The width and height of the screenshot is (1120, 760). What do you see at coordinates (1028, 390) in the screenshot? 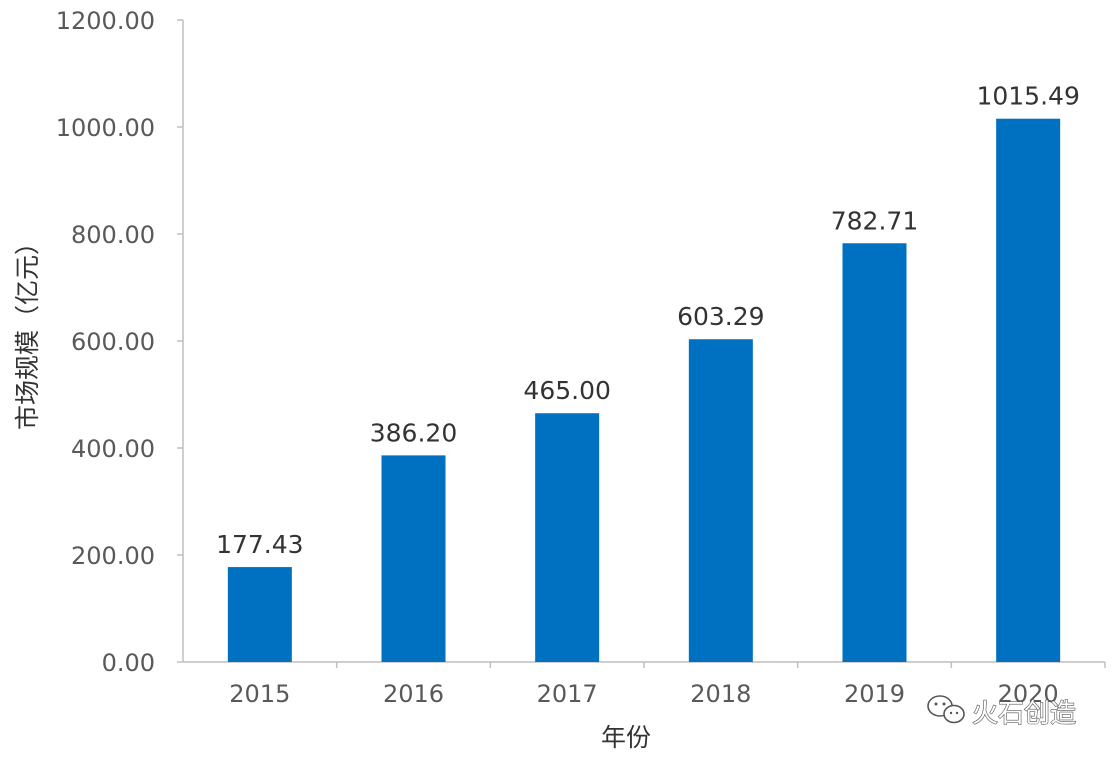
I see `bar-2020` at bounding box center [1028, 390].